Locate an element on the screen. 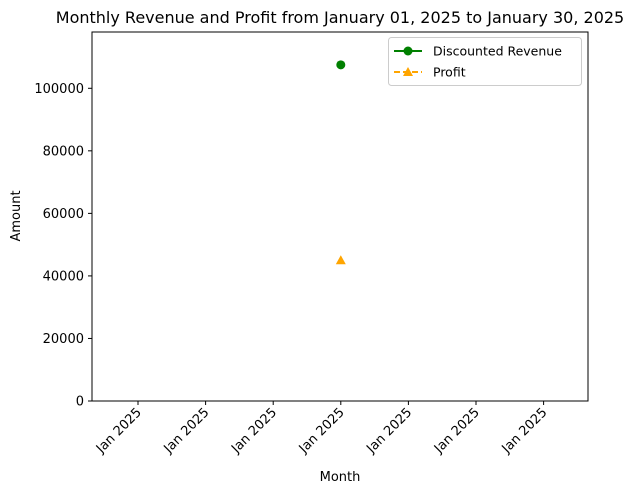  y-tick-label: 0 is located at coordinates (80, 402).